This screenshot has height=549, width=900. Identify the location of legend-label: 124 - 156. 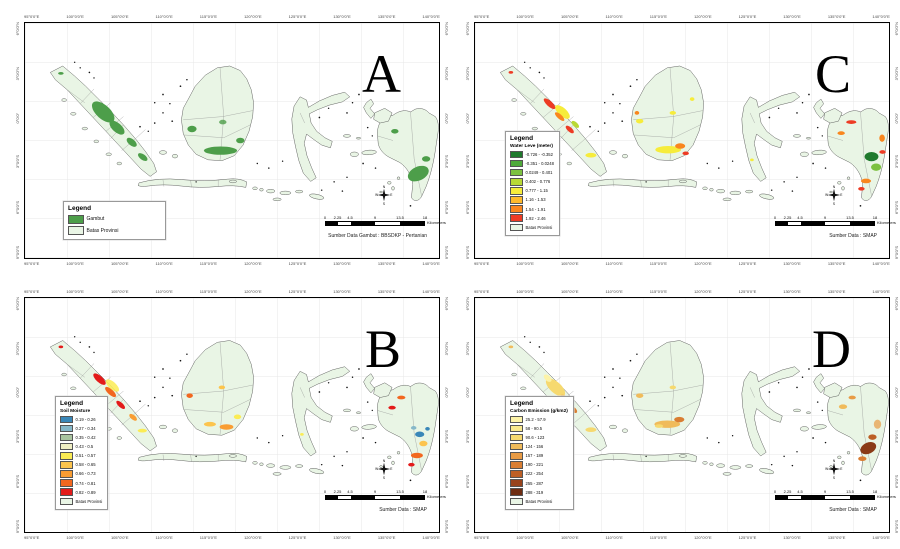
(534, 447).